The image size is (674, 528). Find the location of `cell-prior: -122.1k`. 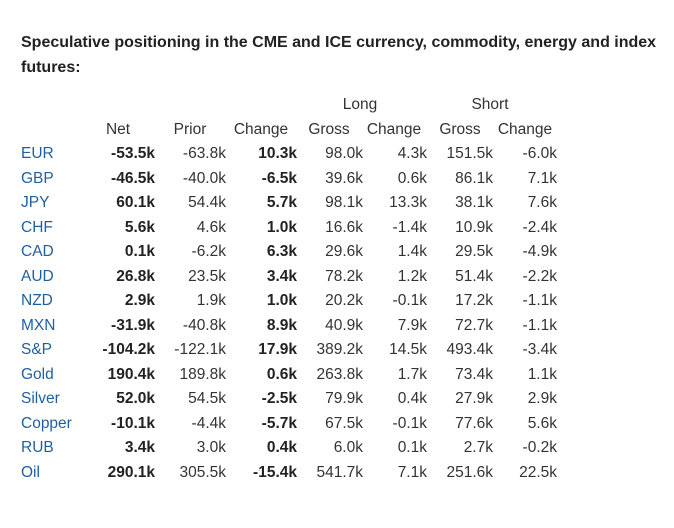

cell-prior: -122.1k is located at coordinates (200, 349).